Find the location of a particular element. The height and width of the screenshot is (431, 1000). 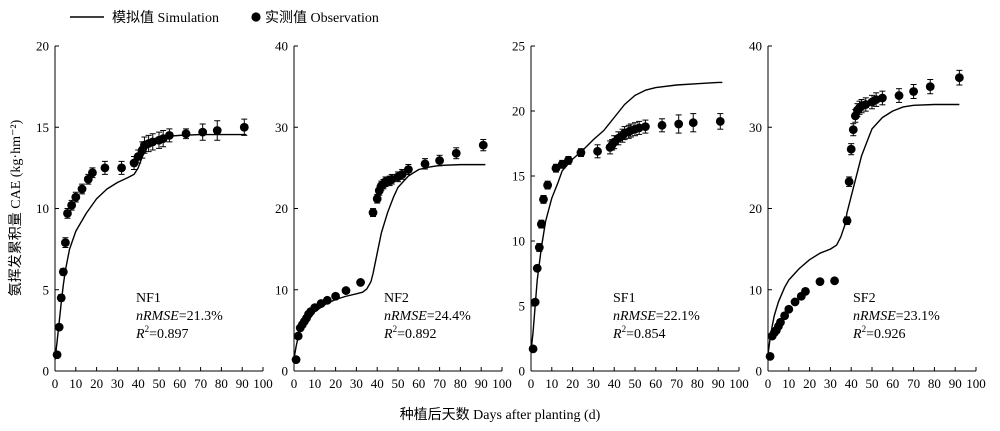

panel-sf2: SF2 nRMSE=23.1% R2=0.926 is located at coordinates (896, 316).